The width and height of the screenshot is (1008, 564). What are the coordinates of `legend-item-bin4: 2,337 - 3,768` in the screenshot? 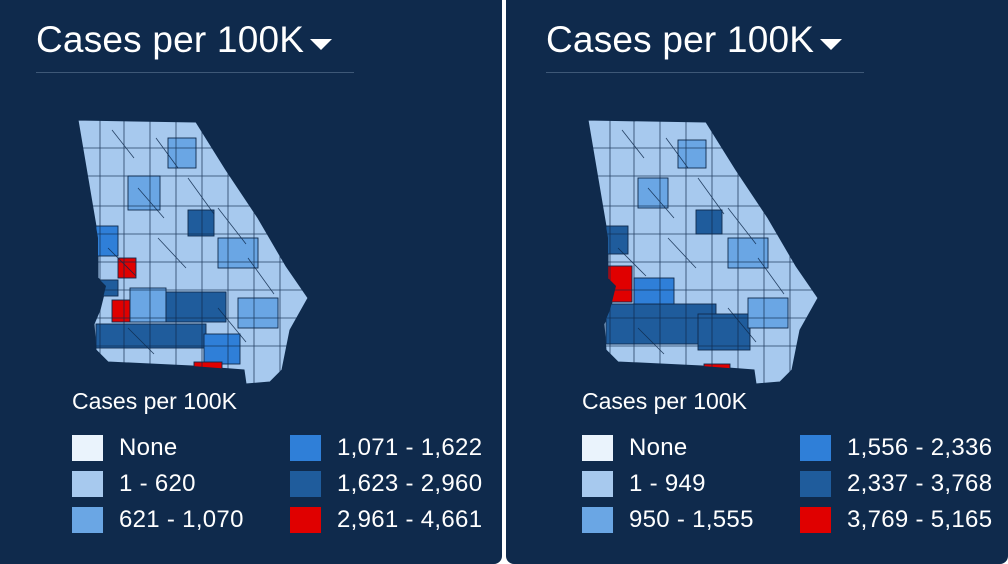 It's located at (896, 484).